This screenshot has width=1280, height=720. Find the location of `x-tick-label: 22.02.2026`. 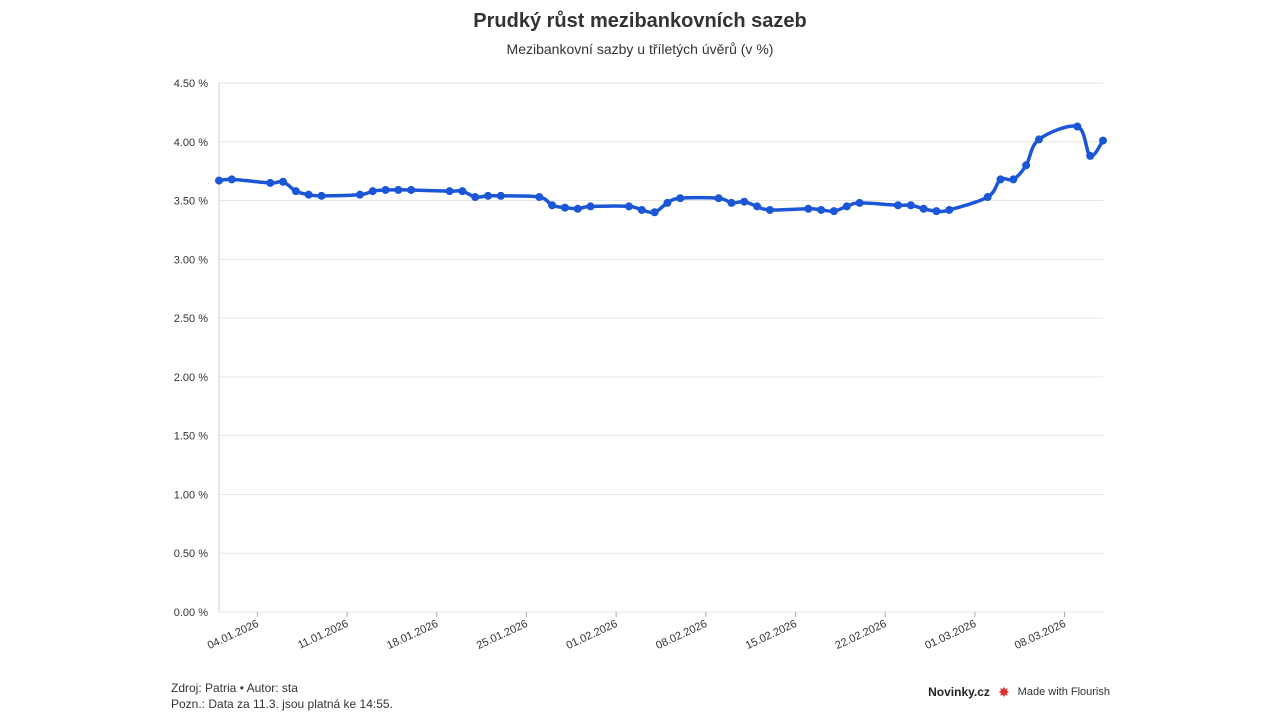

x-tick-label: 22.02.2026 is located at coordinates (860, 635).